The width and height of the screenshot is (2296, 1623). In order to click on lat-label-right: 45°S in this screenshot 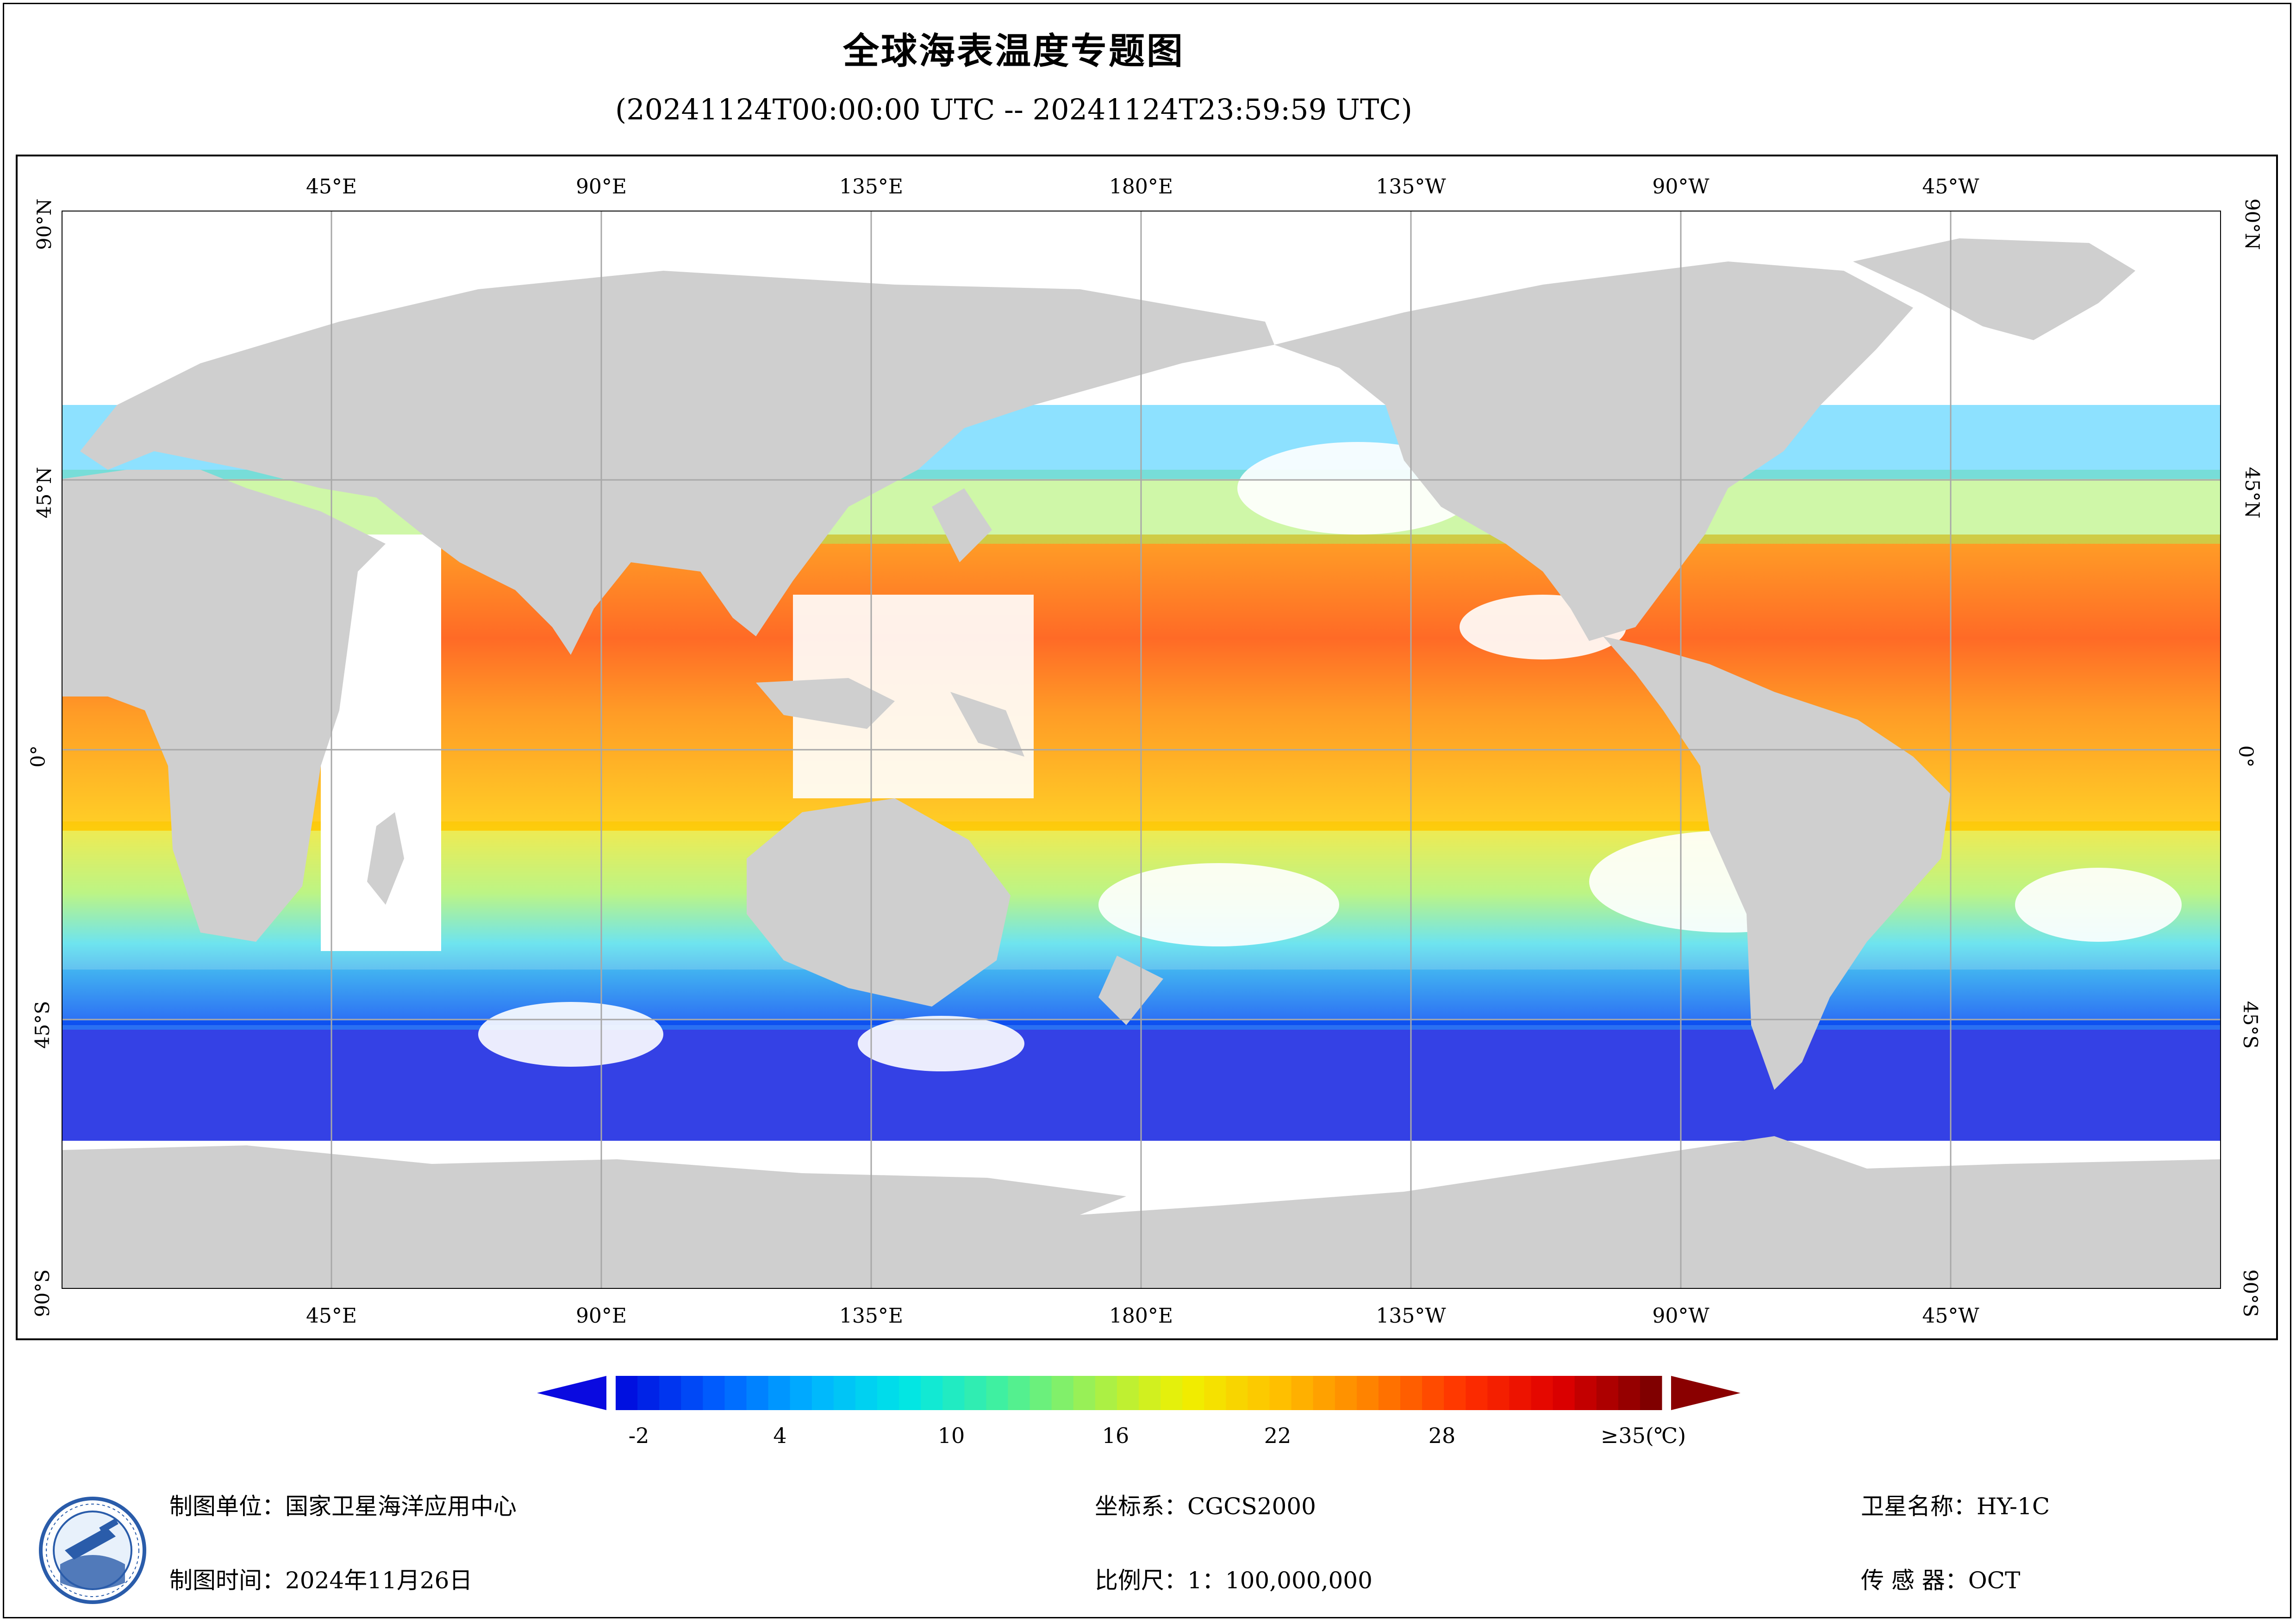, I will do `click(2250, 1025)`.